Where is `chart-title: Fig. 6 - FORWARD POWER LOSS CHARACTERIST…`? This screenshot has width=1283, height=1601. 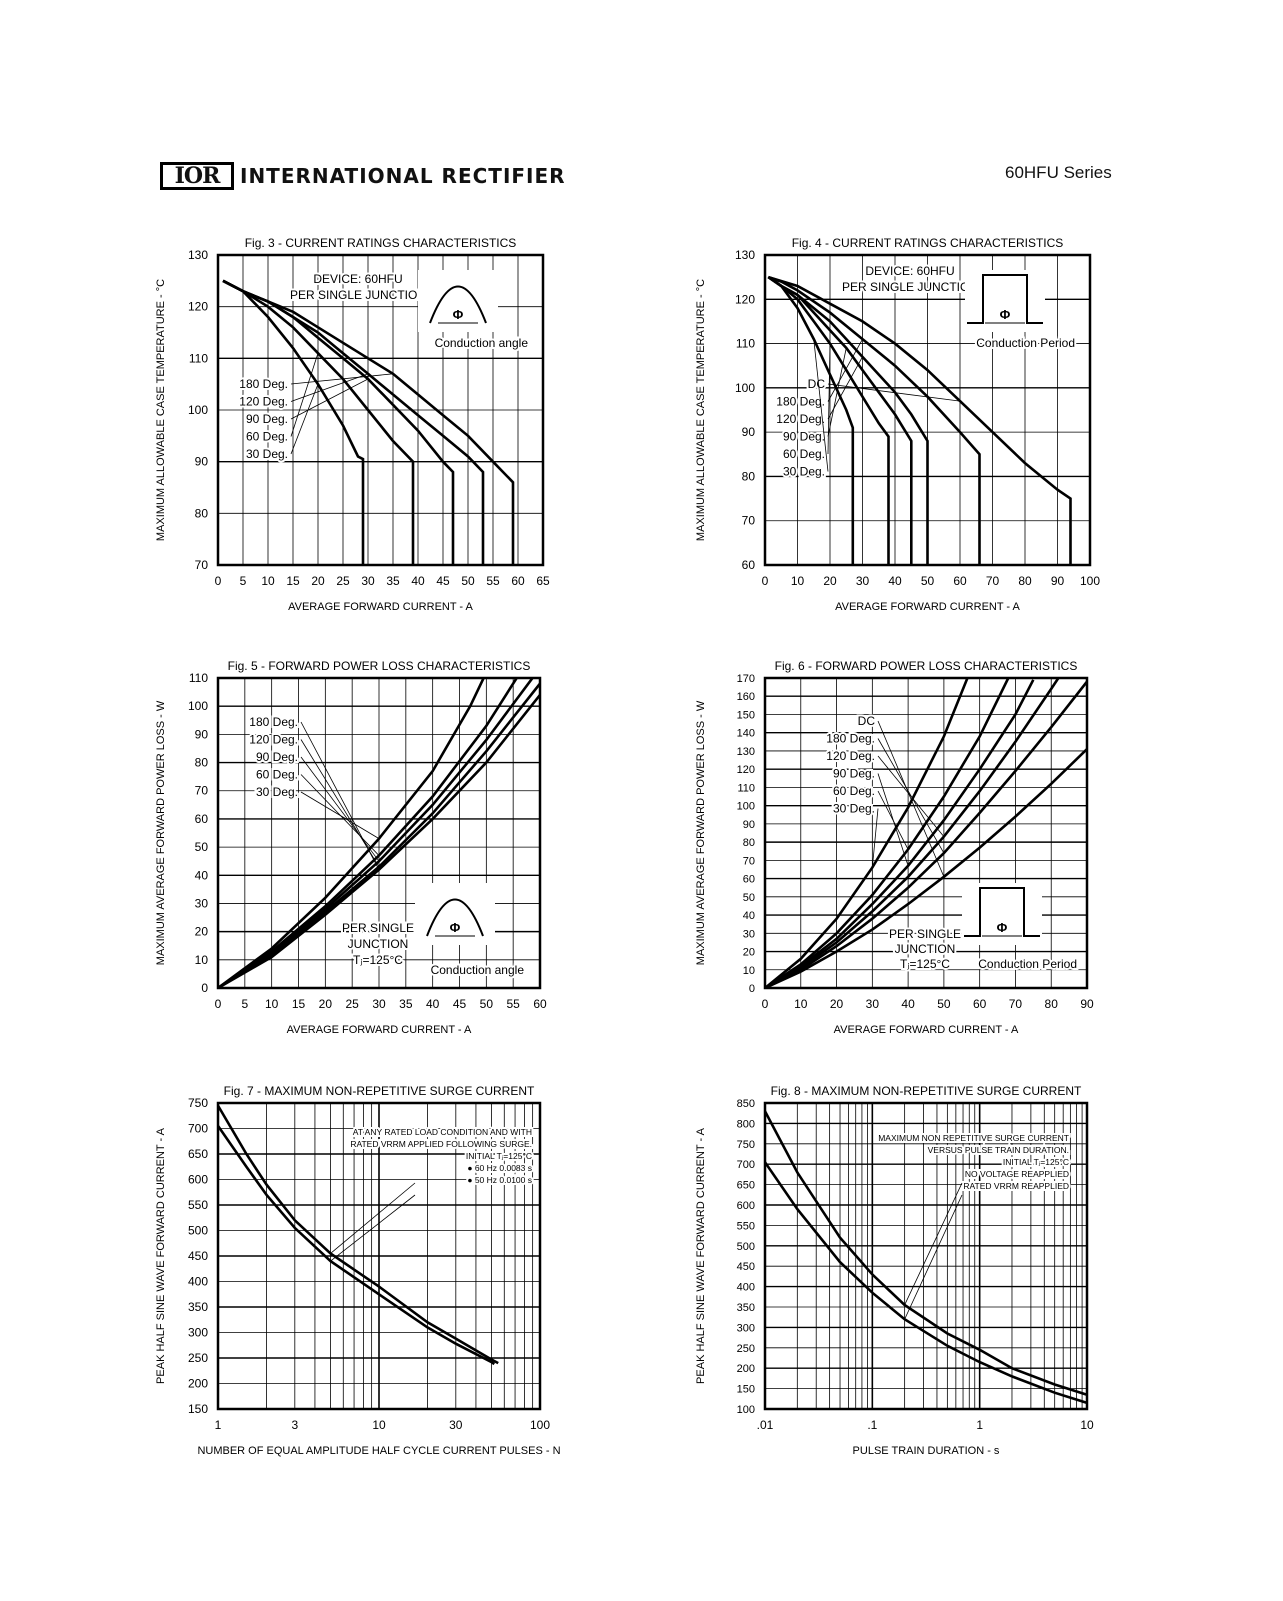 chart-title: Fig. 6 - FORWARD POWER LOSS CHARACTERIST… is located at coordinates (926, 666).